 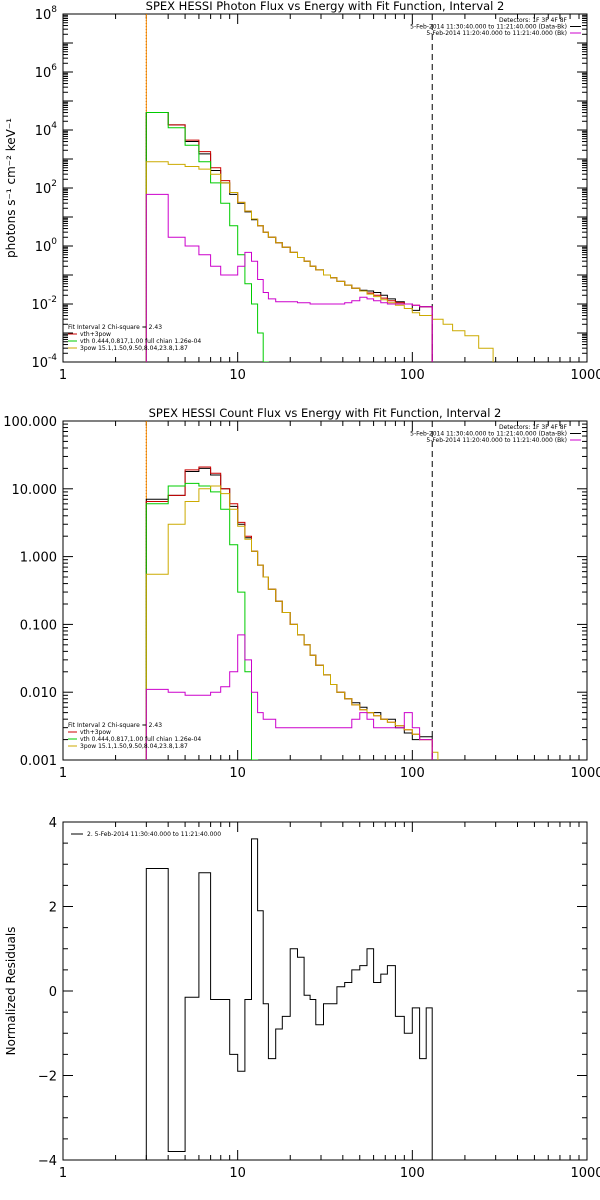 What do you see at coordinates (44, 362) in the screenshot?
I see `y-tick-label: 10⁻⁴` at bounding box center [44, 362].